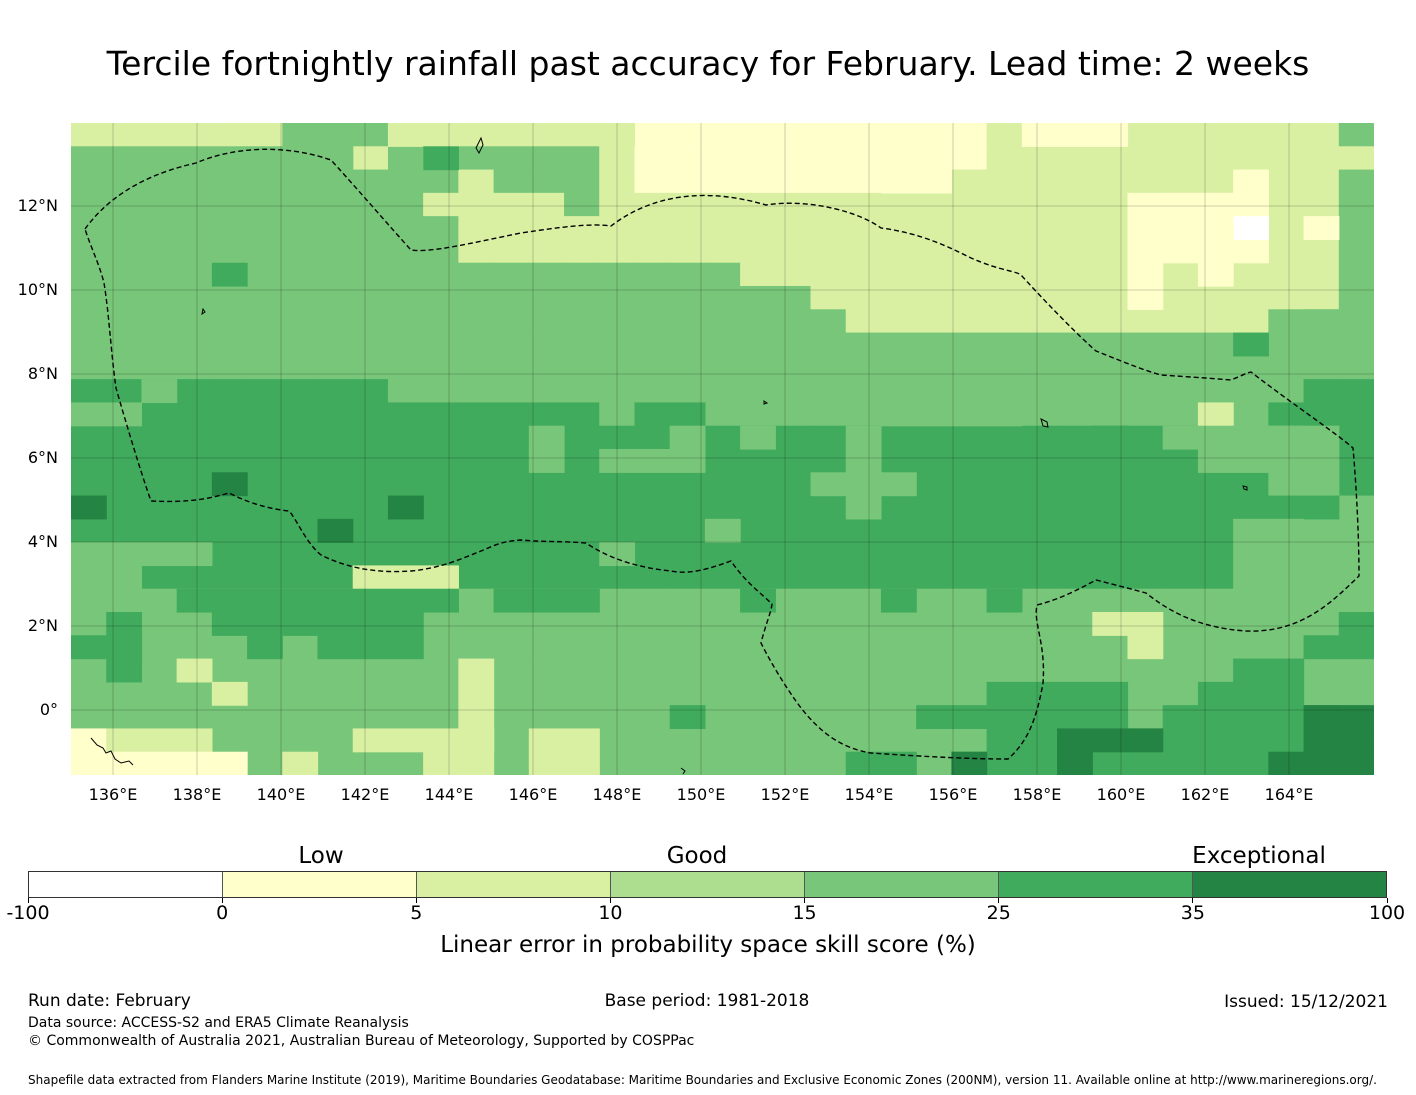  What do you see at coordinates (48, 709) in the screenshot?
I see `lat-tick-label: 0°` at bounding box center [48, 709].